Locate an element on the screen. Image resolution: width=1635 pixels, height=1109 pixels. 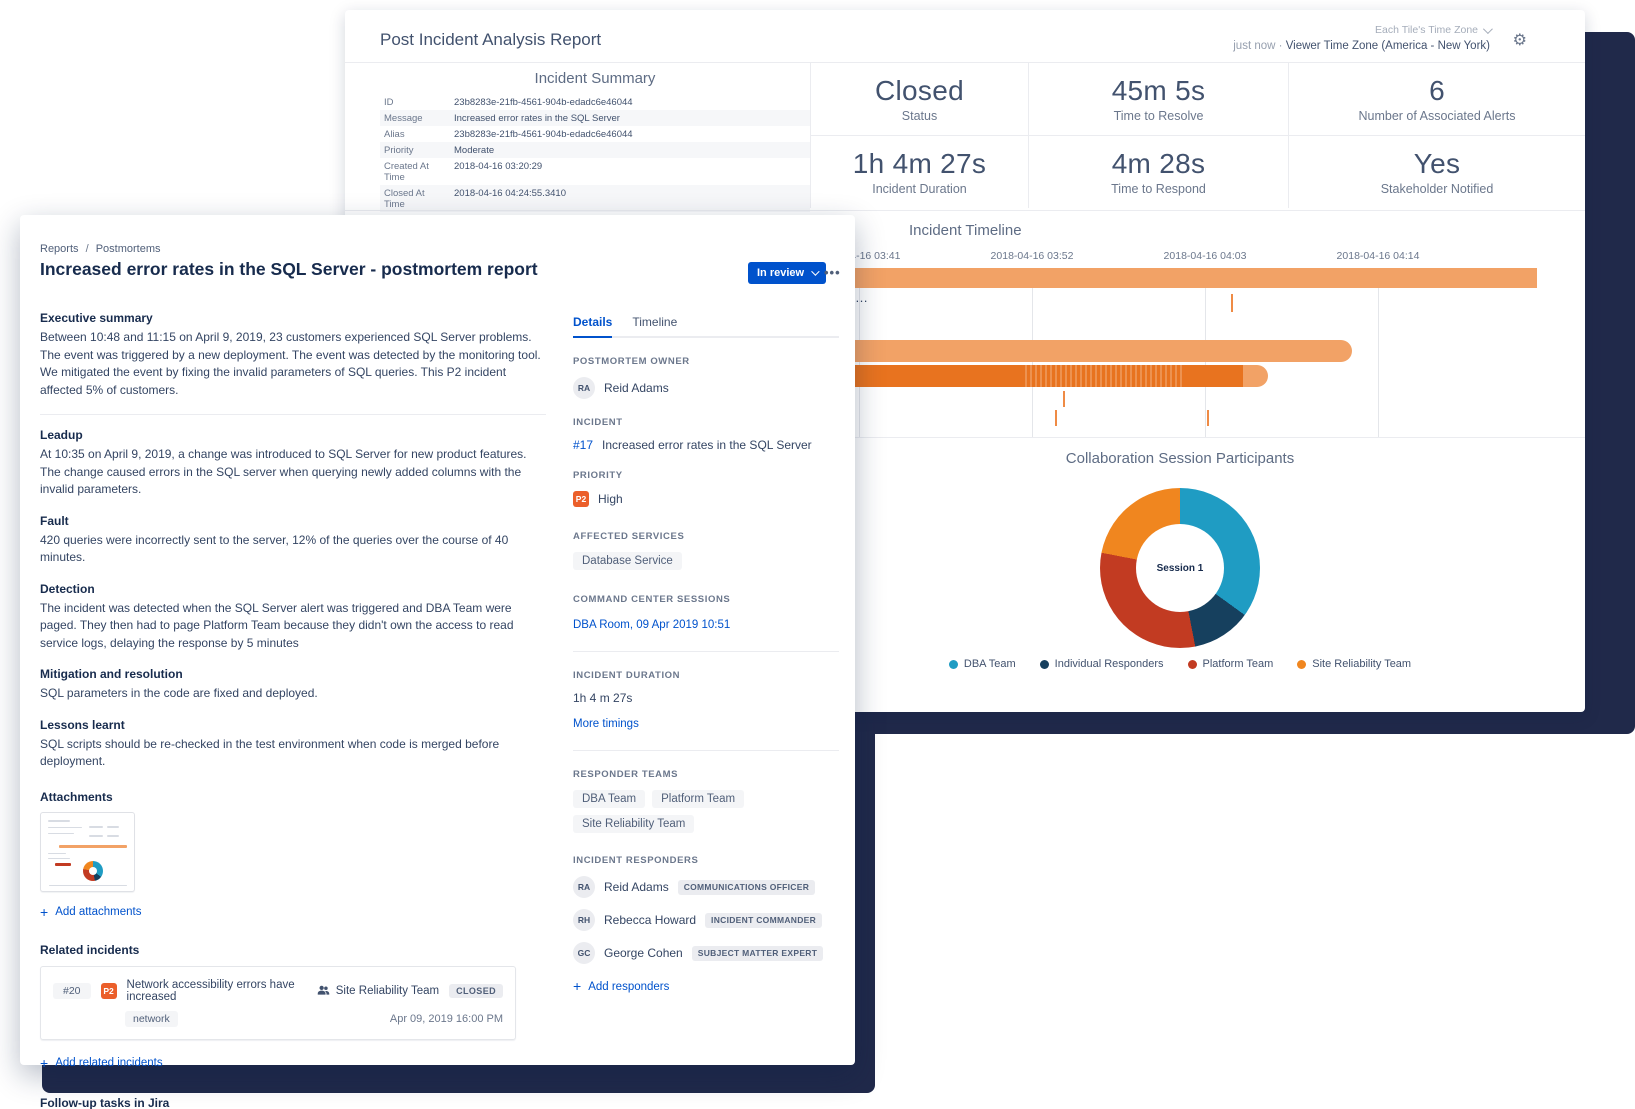
responder-name: Reid Adams is located at coordinates (636, 887).